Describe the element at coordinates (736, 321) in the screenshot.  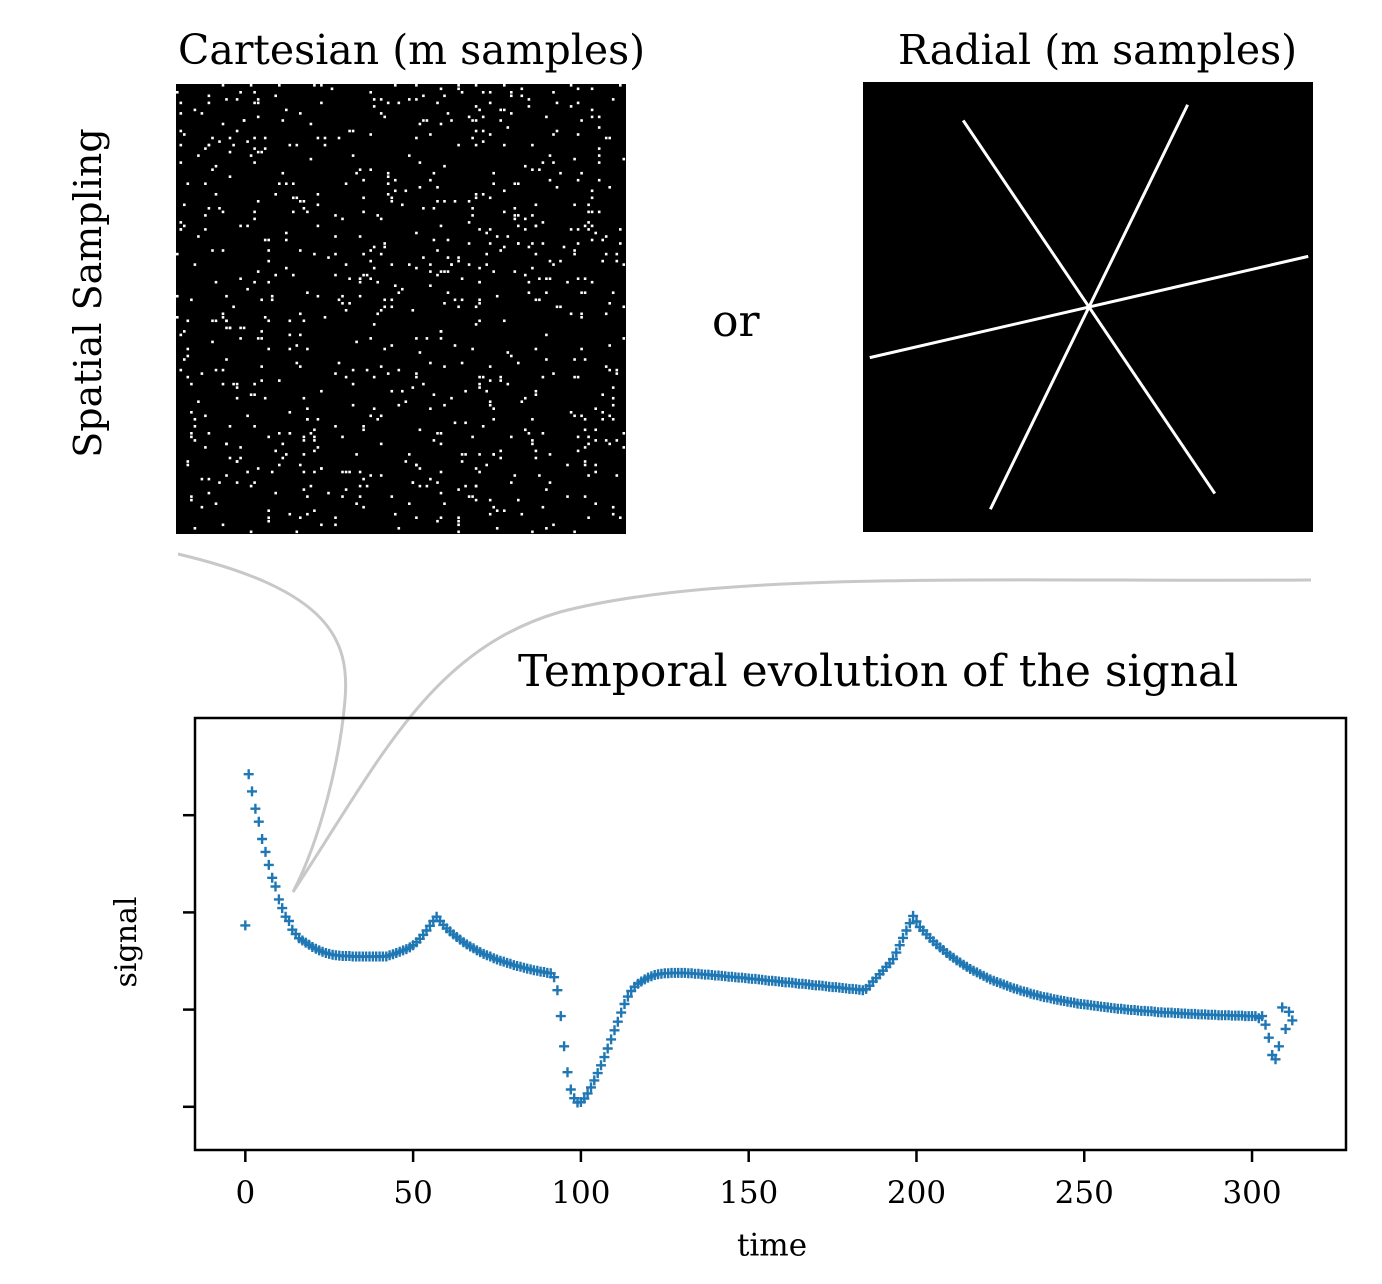
I see `or-label: or` at that location.